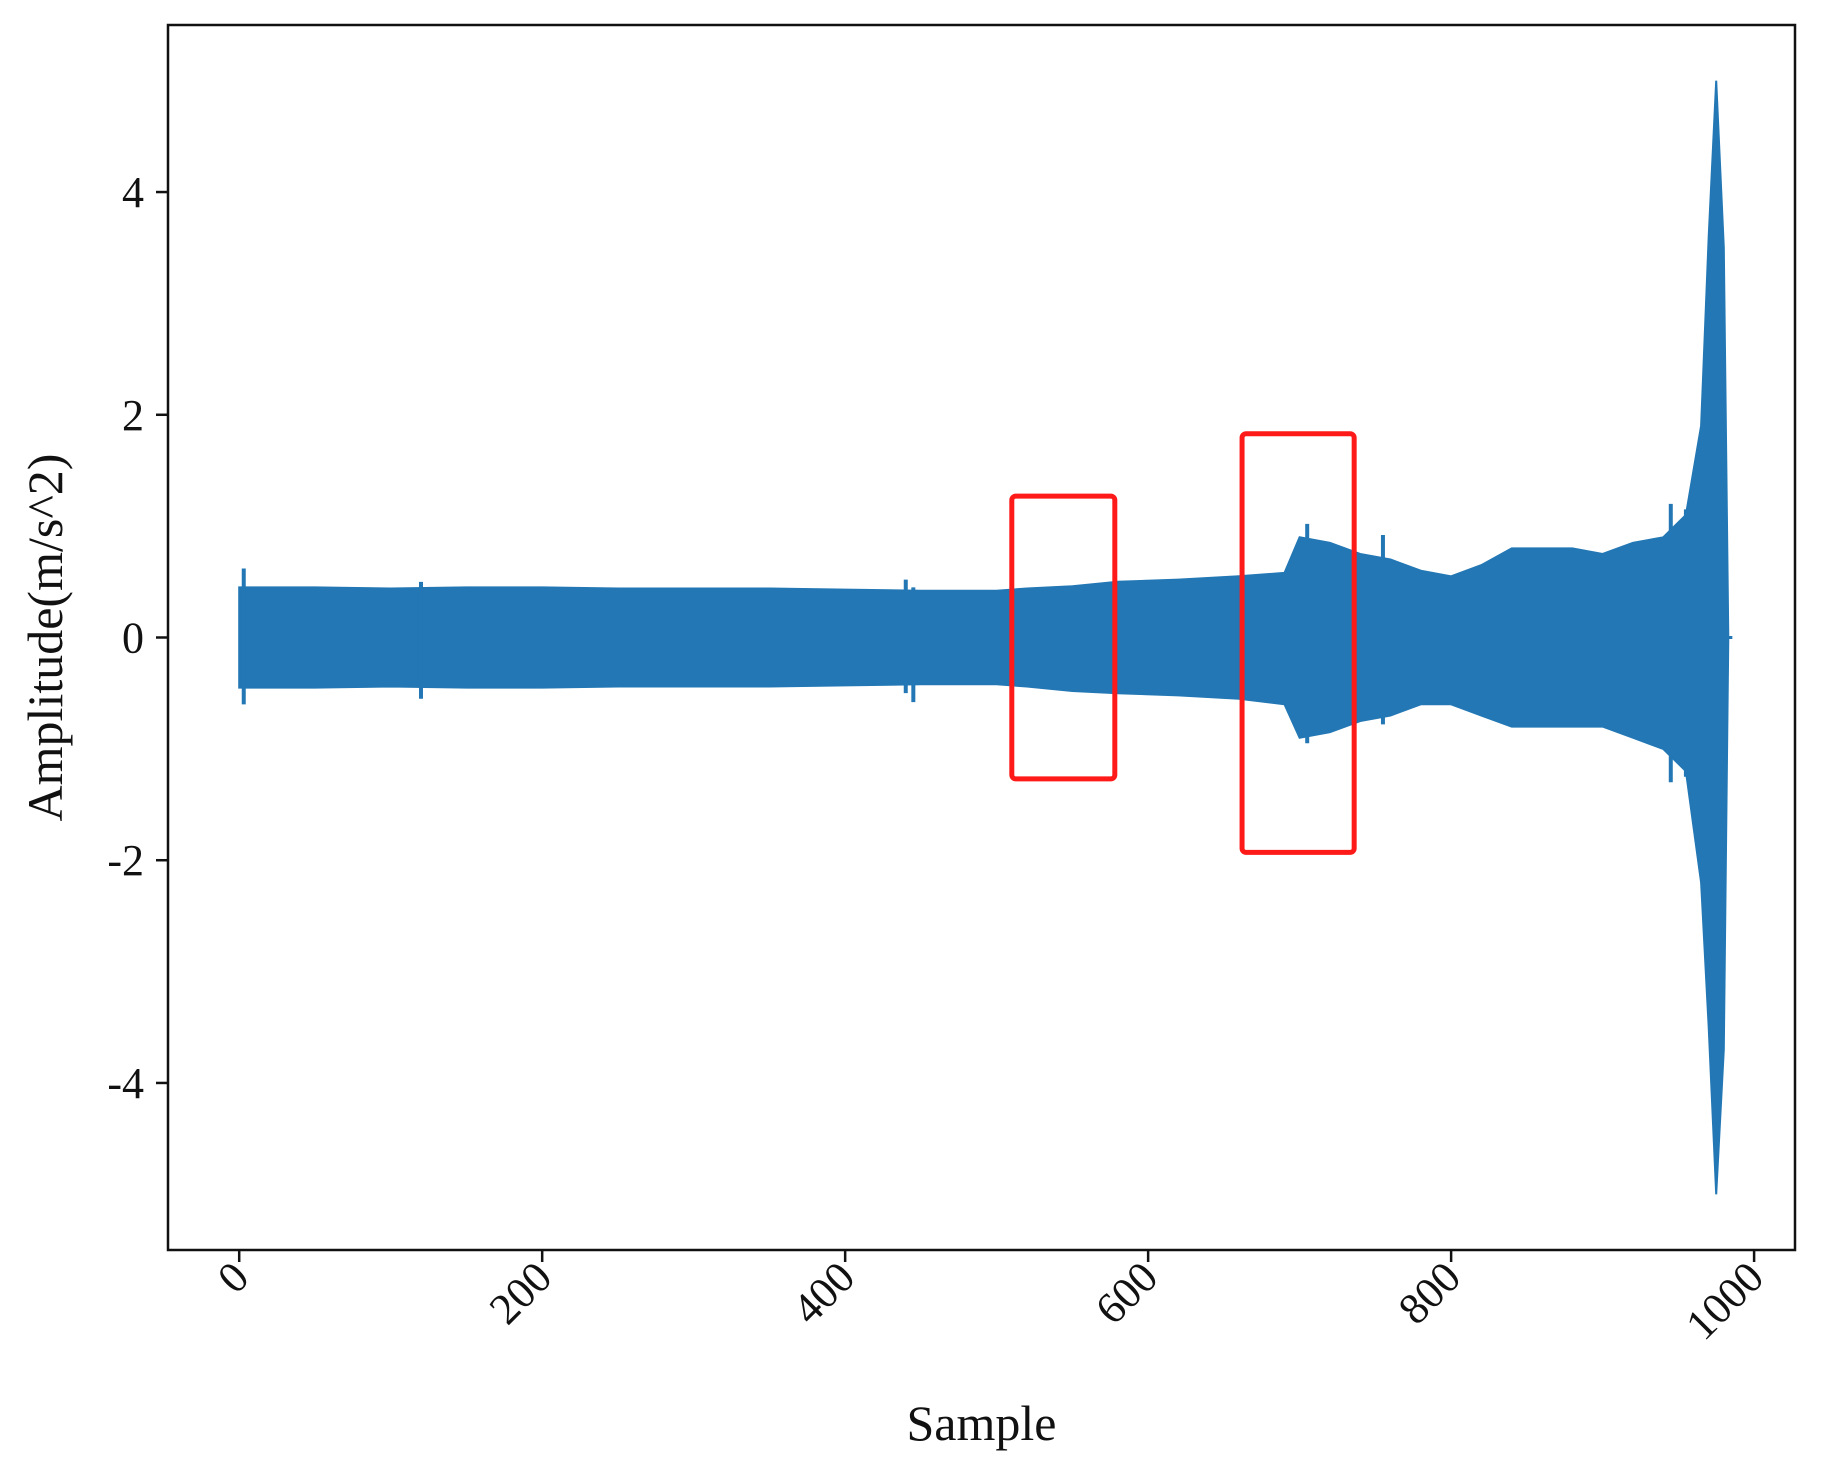 Image resolution: width=1824 pixels, height=1475 pixels. I want to click on y-tick-label: 4, so click(133, 192).